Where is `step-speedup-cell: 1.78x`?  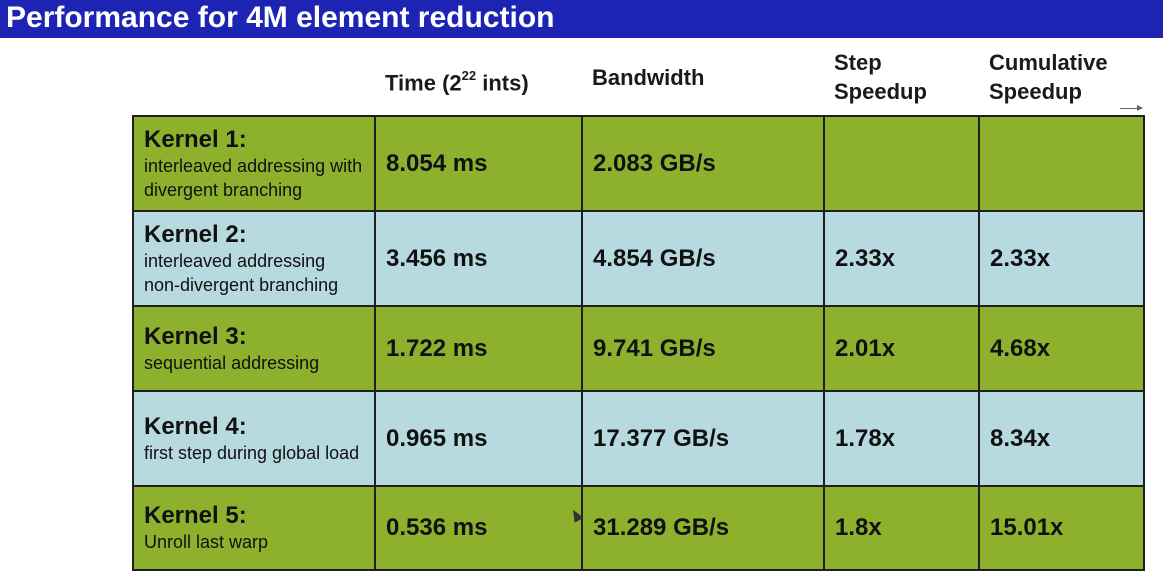
step-speedup-cell: 1.78x is located at coordinates (901, 438).